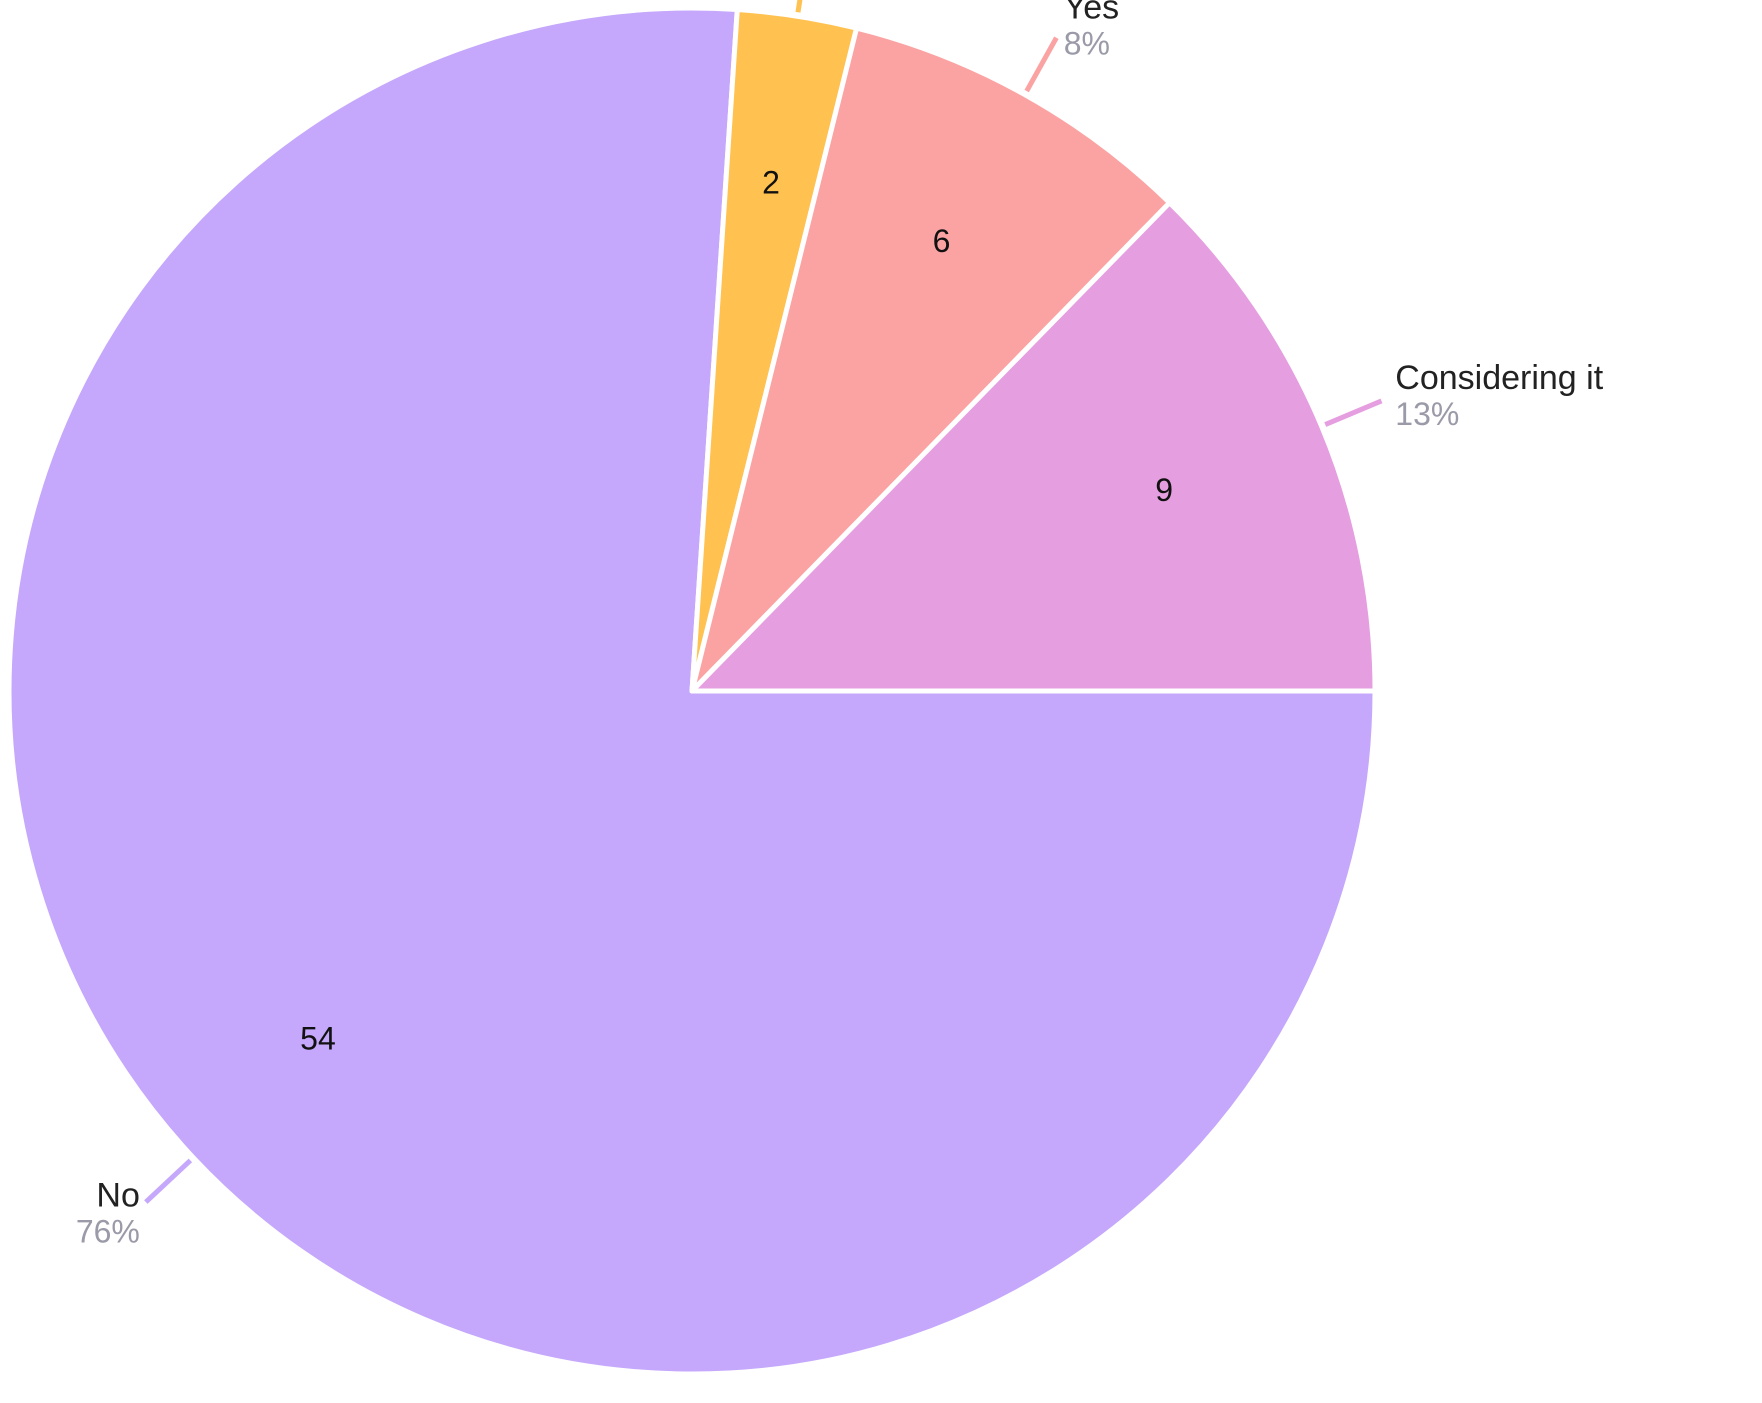 This screenshot has height=1403, width=1762. I want to click on leader-line-no, so click(168, 1181).